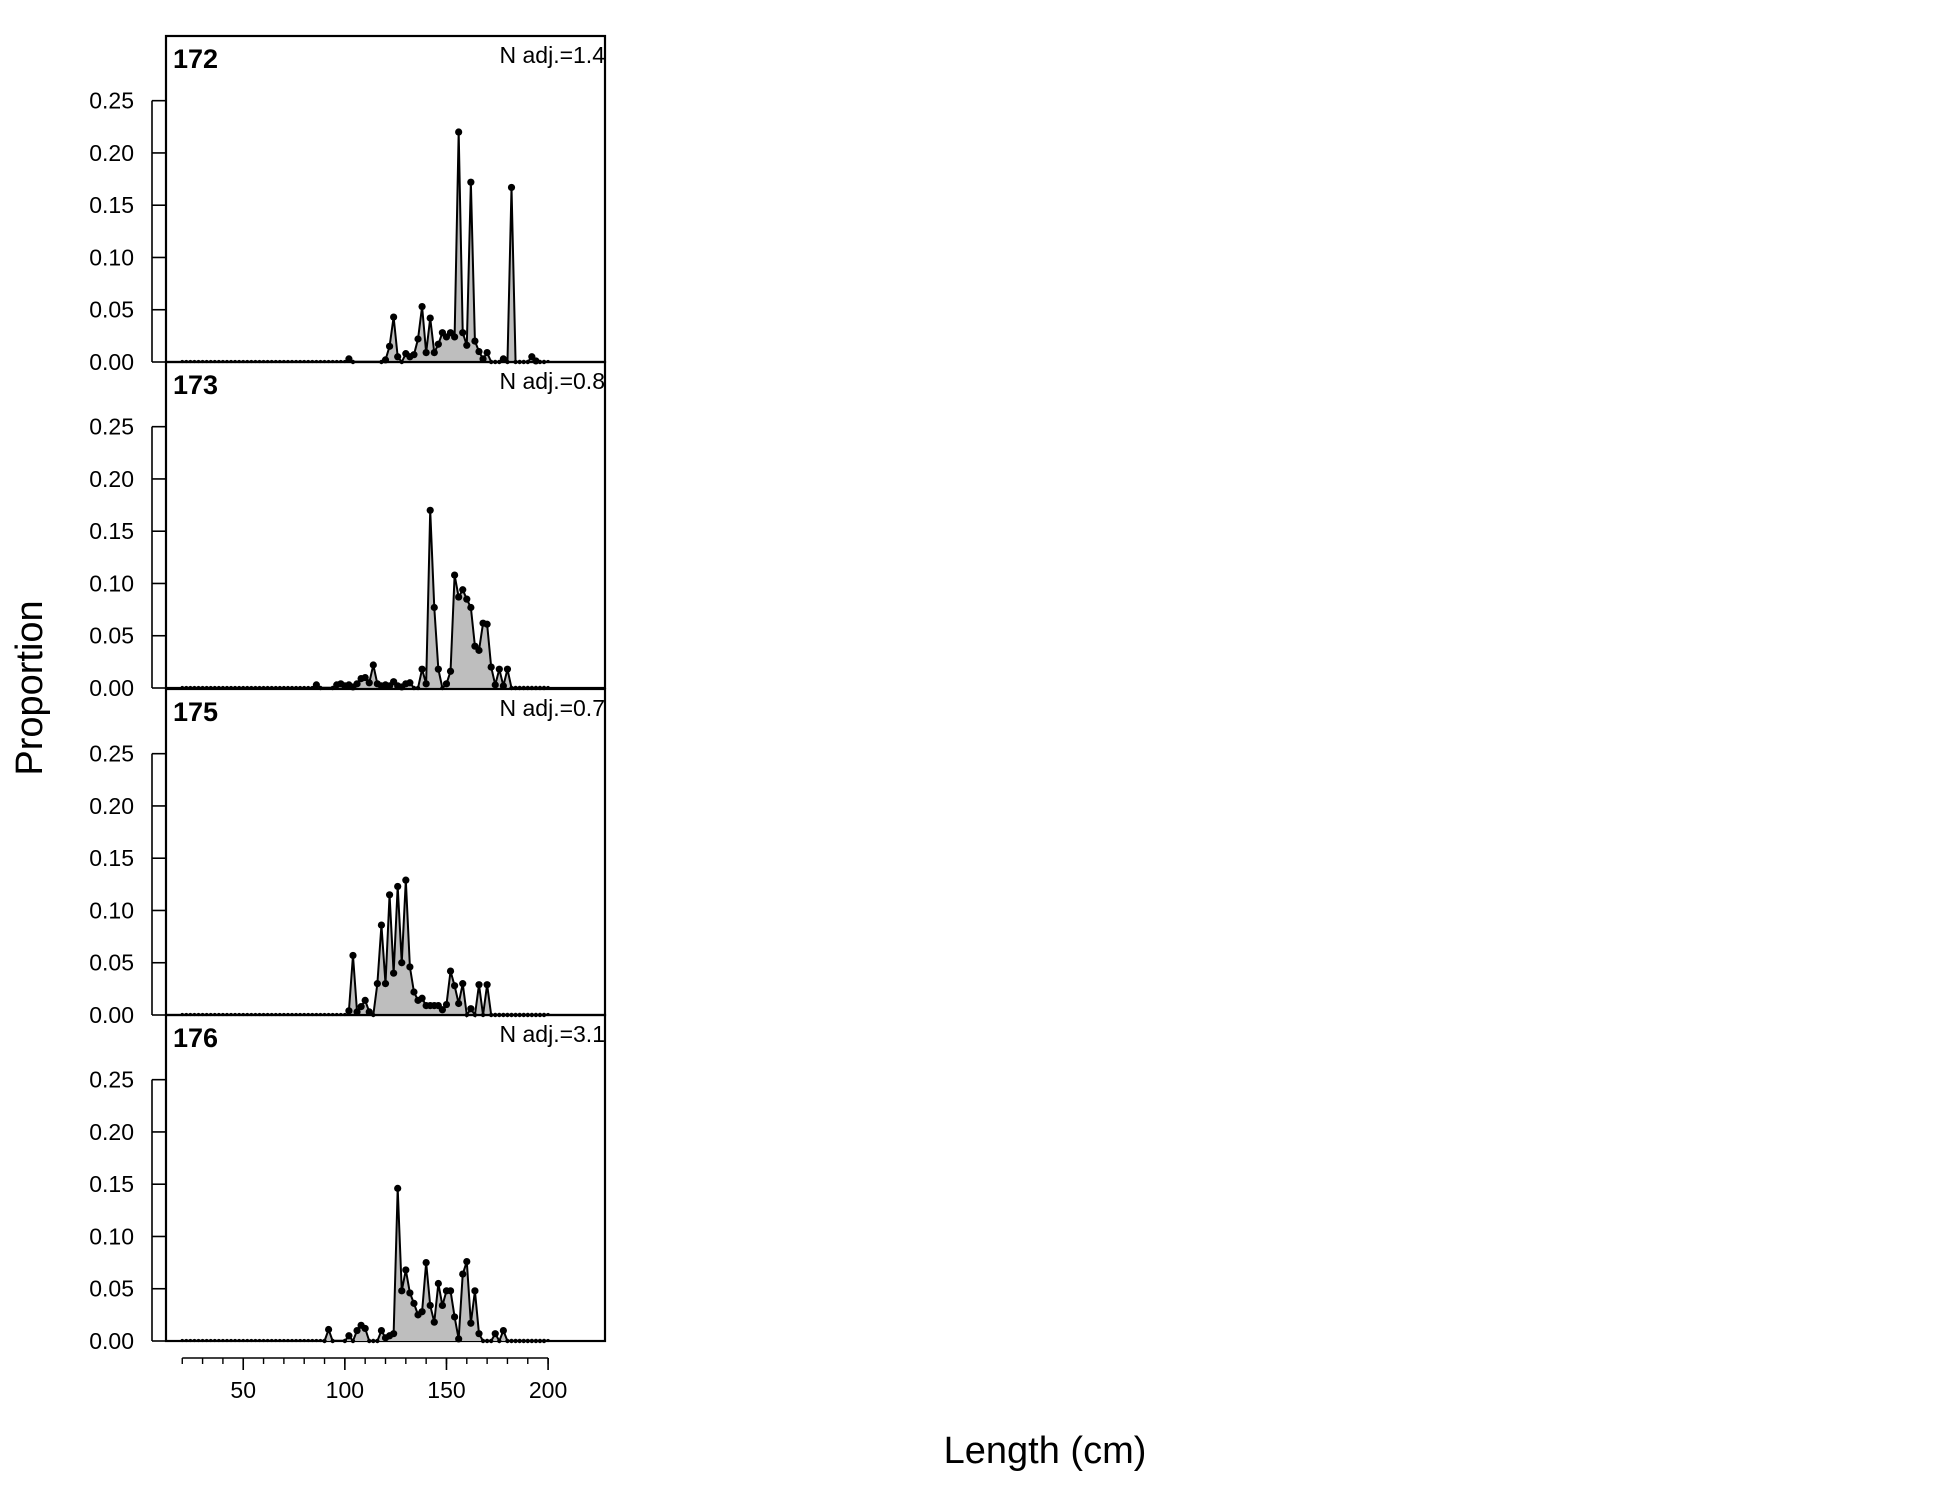 The width and height of the screenshot is (1950, 1500). What do you see at coordinates (374, 1380) in the screenshot?
I see `x-axis: 50 100 150 200` at bounding box center [374, 1380].